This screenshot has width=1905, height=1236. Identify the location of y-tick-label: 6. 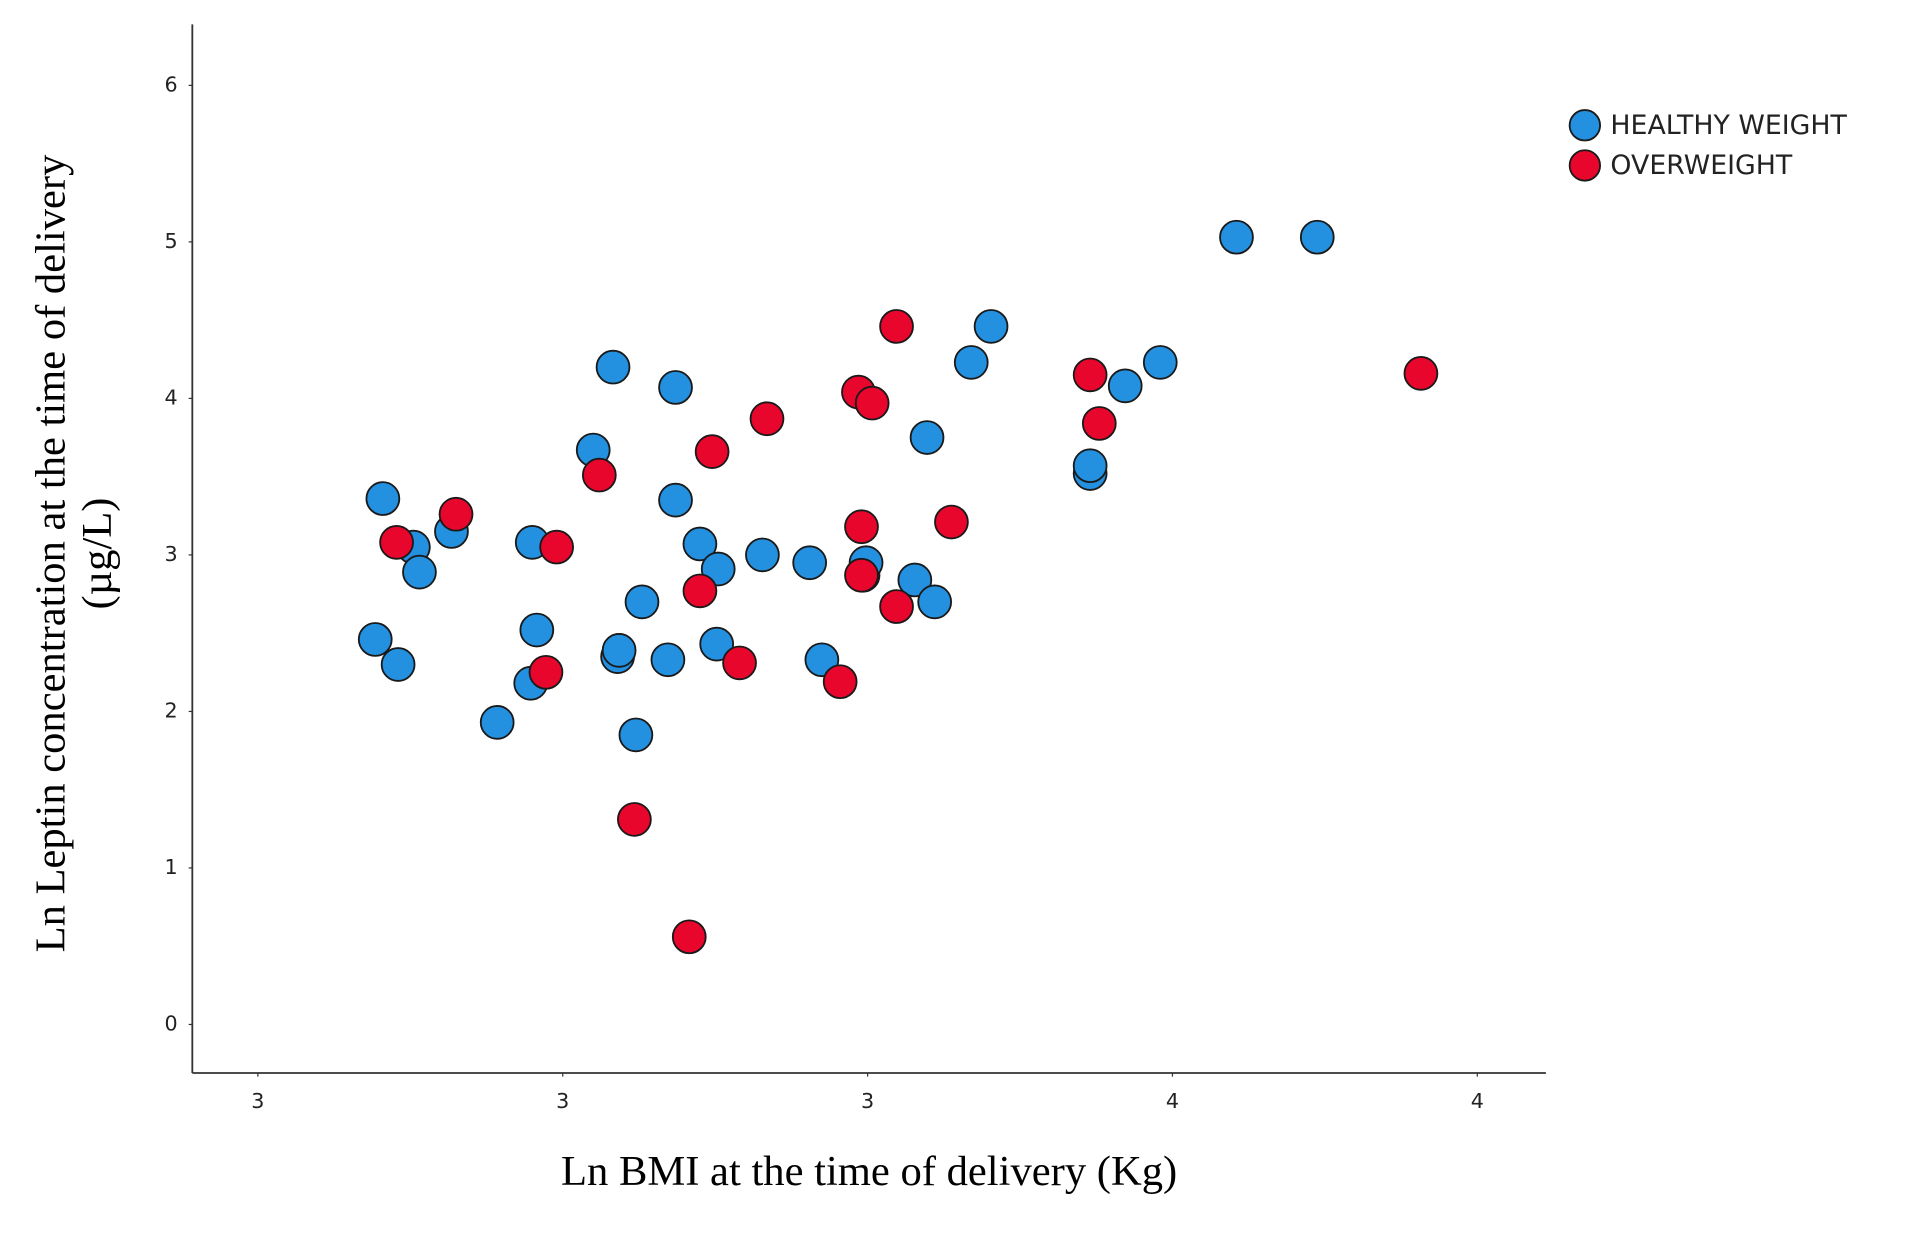
(171, 84).